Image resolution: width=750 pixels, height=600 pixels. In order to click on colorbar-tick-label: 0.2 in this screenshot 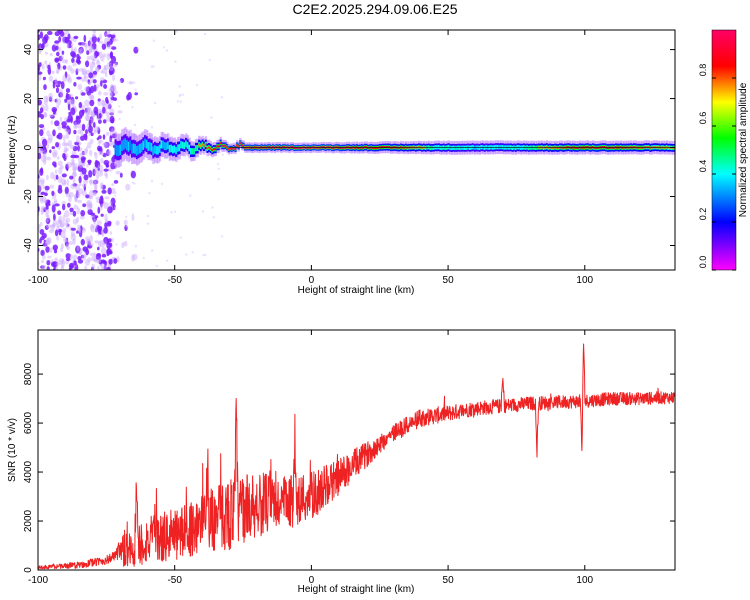, I will do `click(703, 214)`.